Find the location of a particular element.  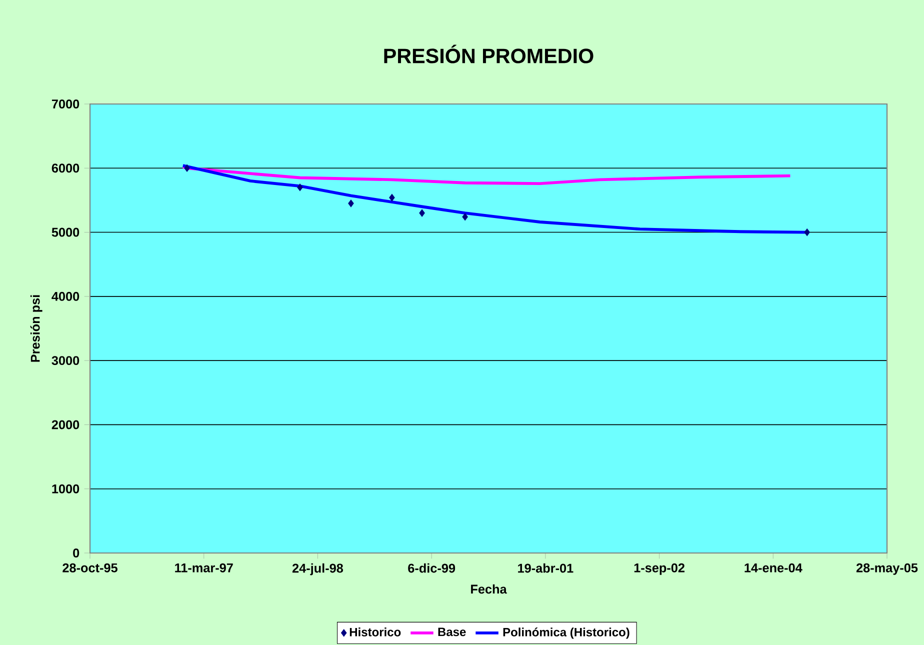

y-tick-label: 6000 is located at coordinates (66, 168).